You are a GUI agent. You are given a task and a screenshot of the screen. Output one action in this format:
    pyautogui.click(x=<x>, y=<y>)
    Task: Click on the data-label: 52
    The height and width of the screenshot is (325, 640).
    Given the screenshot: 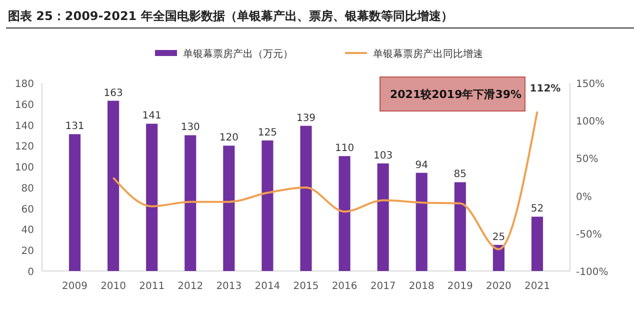 What is the action you would take?
    pyautogui.click(x=537, y=209)
    